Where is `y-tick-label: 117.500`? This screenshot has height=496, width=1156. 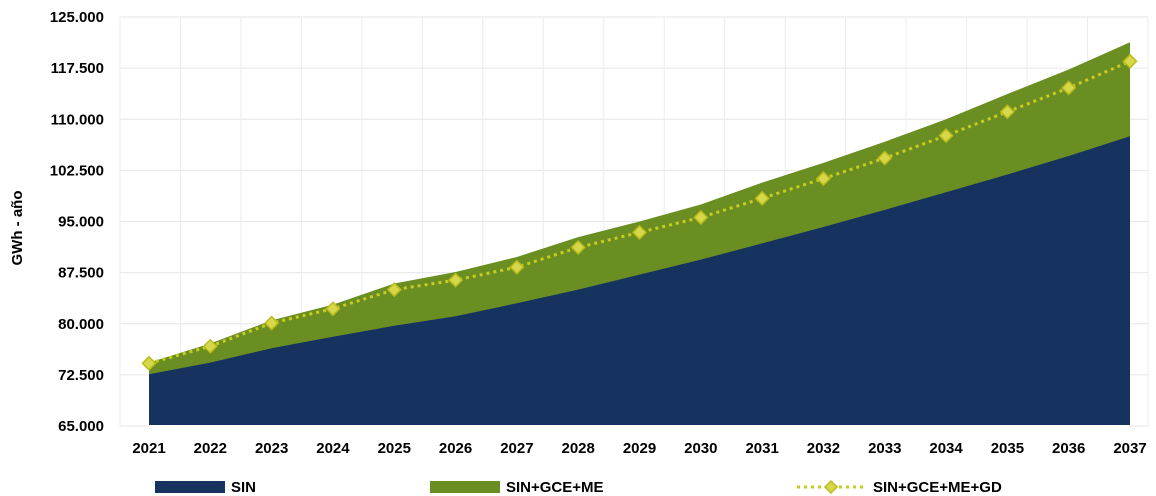
y-tick-label: 117.500 is located at coordinates (77, 68).